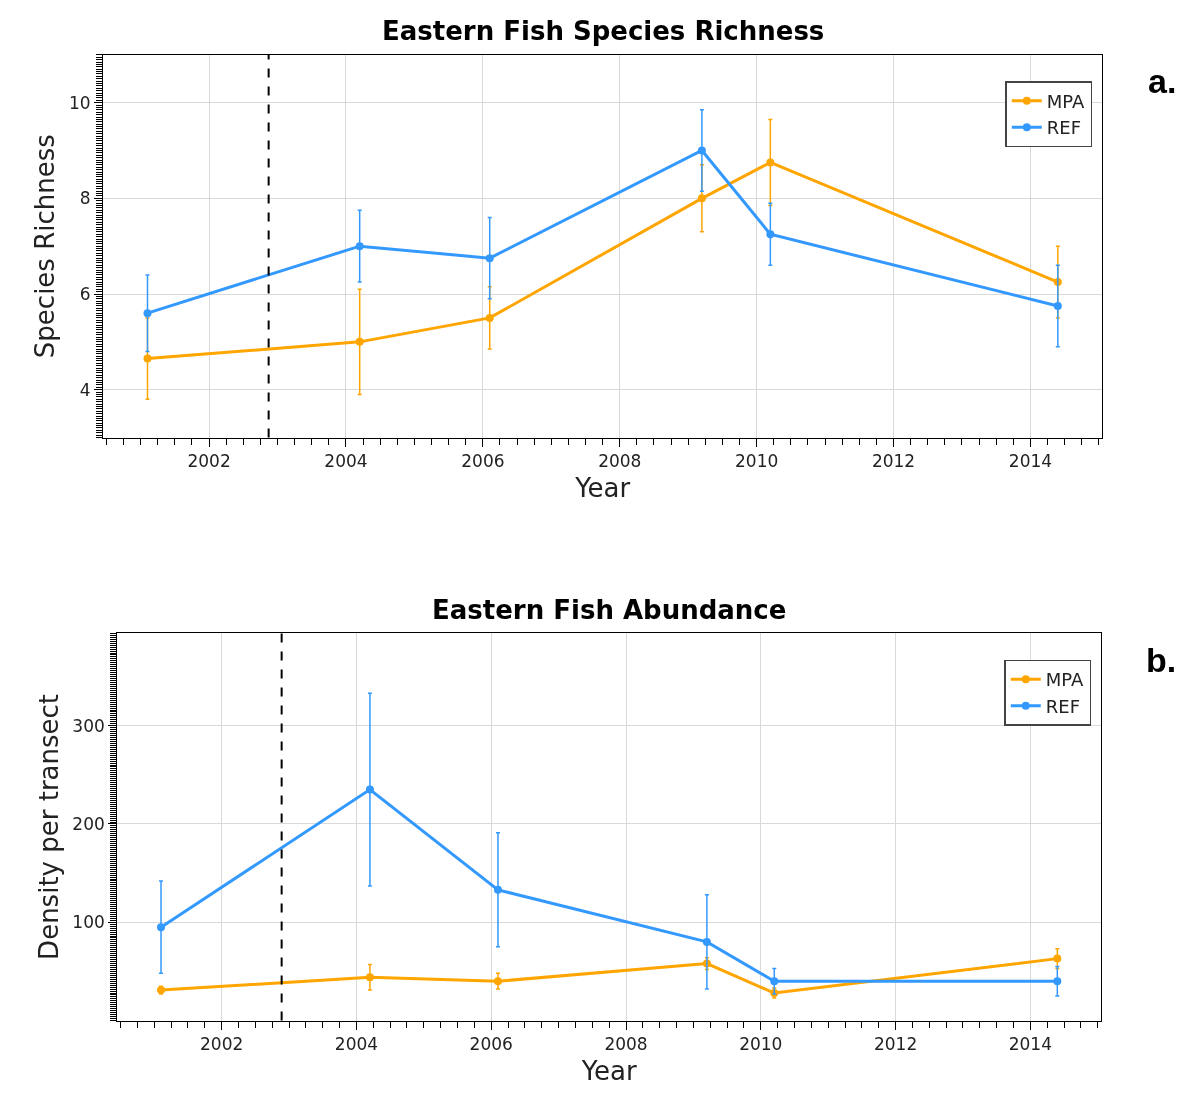 Image resolution: width=1184 pixels, height=1119 pixels. Describe the element at coordinates (45, 246) in the screenshot. I see `y-axis-title: Species Richness` at that location.